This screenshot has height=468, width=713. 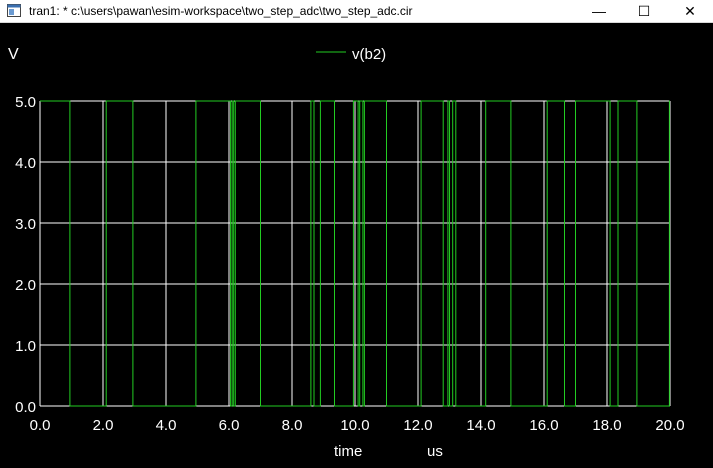 I want to click on x-tick-label: 20.0, so click(x=669, y=425).